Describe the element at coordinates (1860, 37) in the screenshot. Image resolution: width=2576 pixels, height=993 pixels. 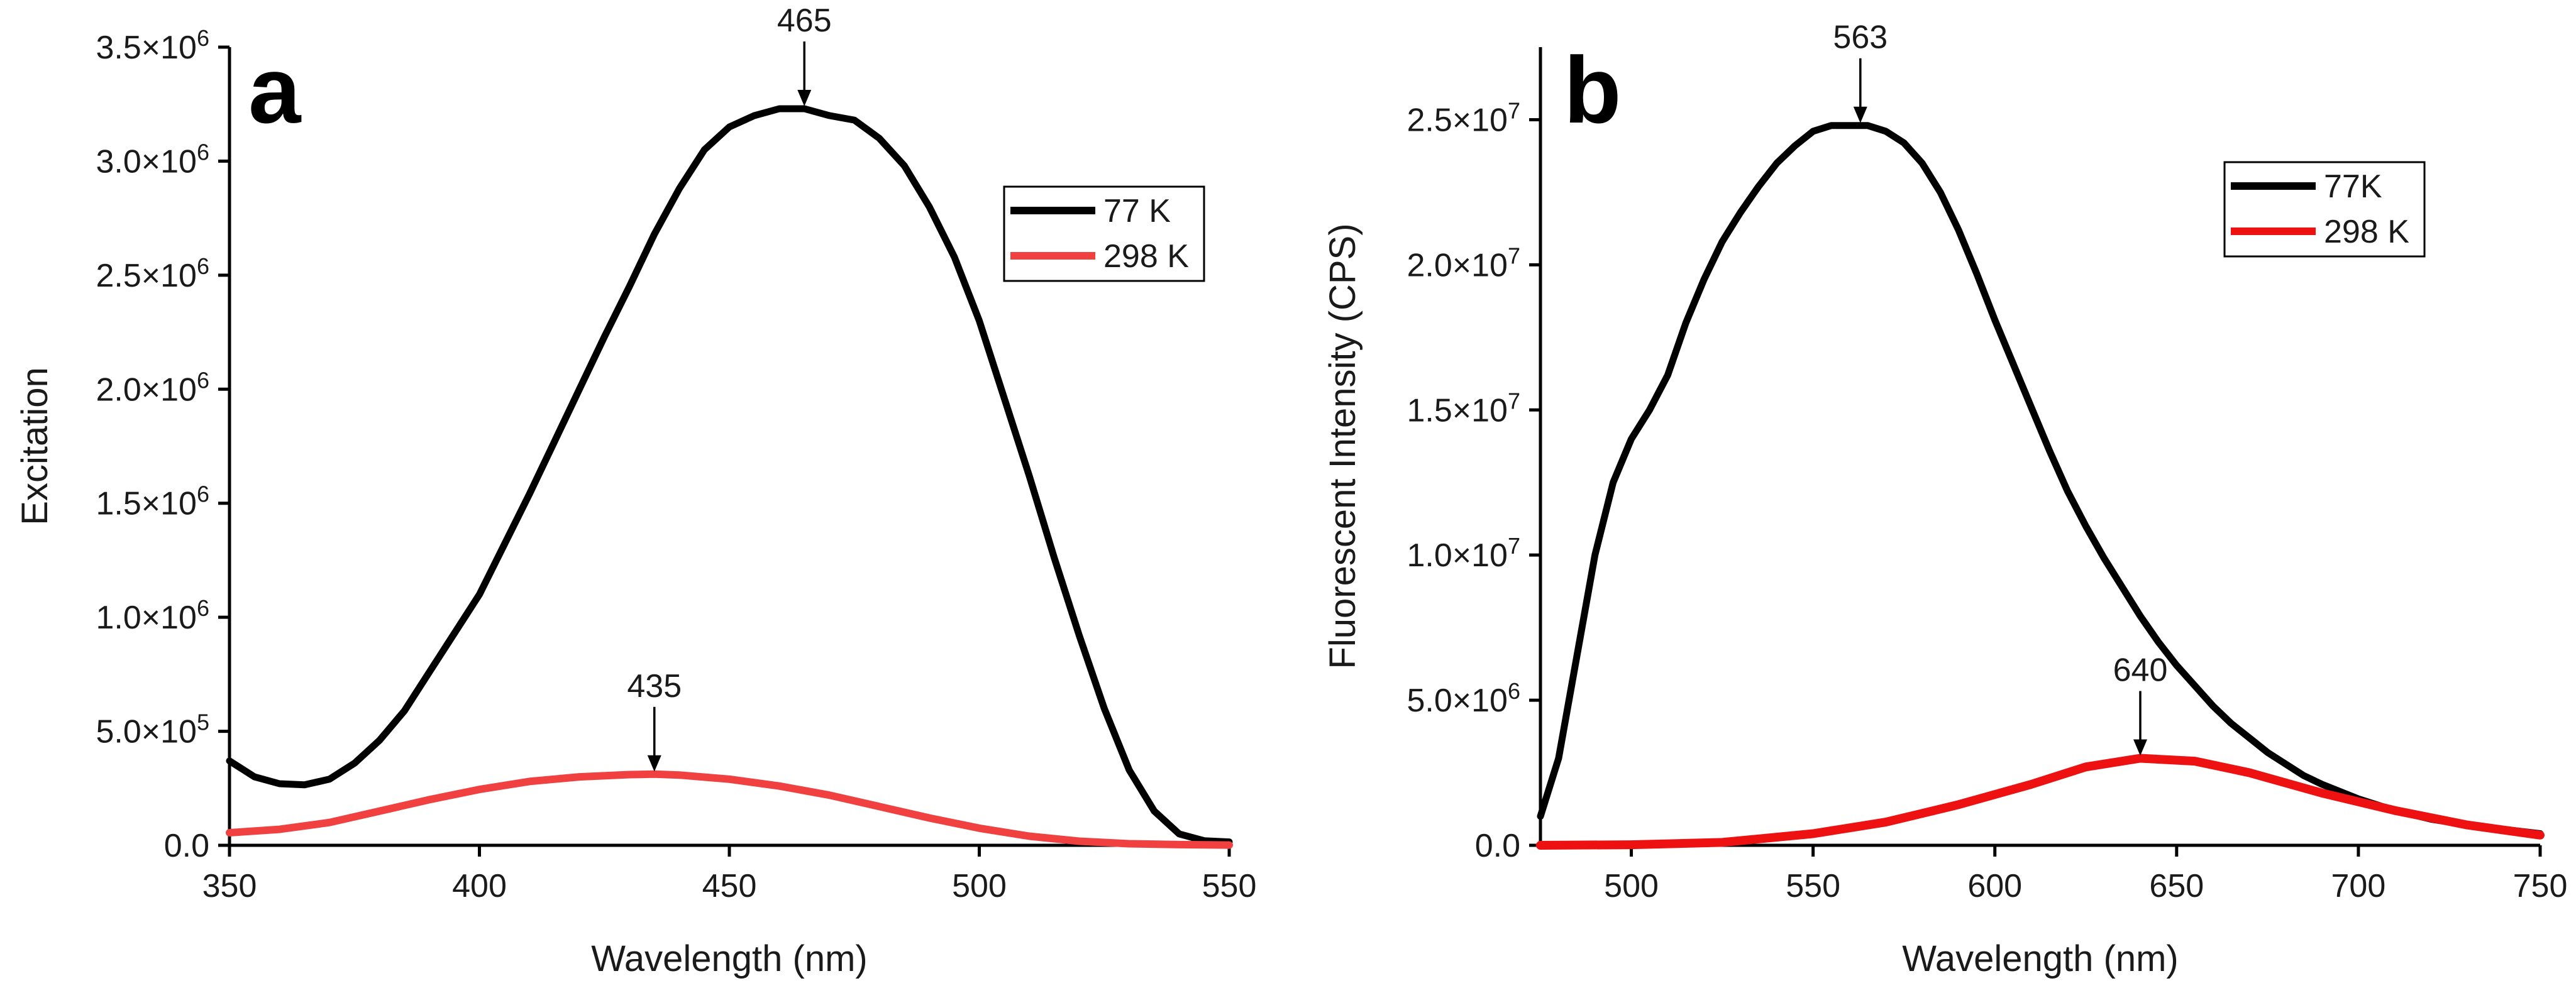
I see `peak-annotation-label: 563` at that location.